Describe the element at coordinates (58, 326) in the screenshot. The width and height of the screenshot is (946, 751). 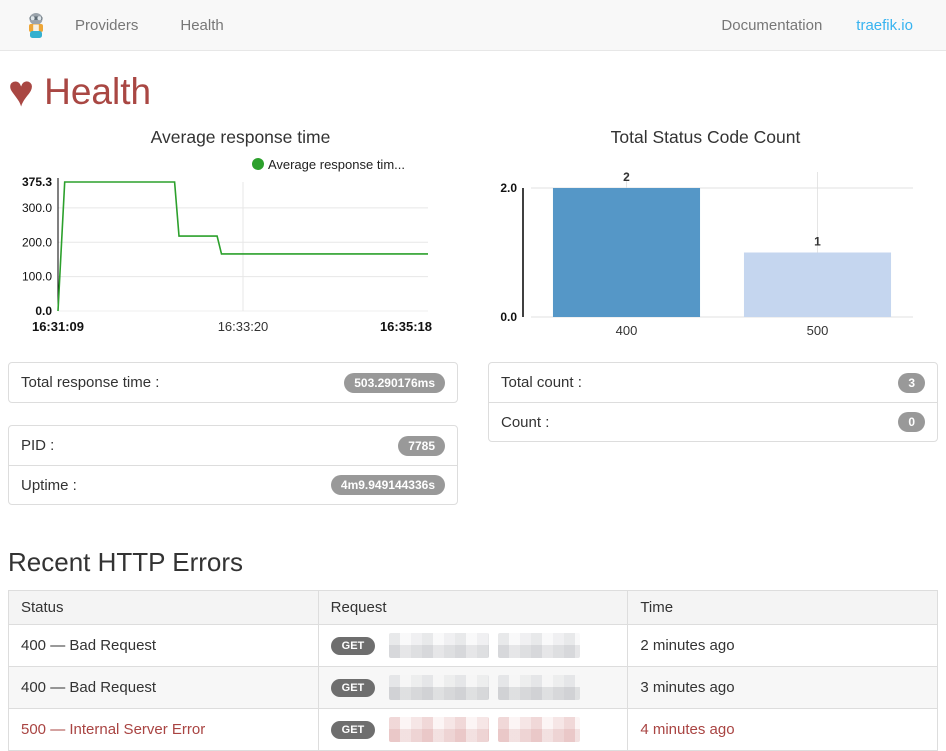
I see `svg-text: 16:31:09` at that location.